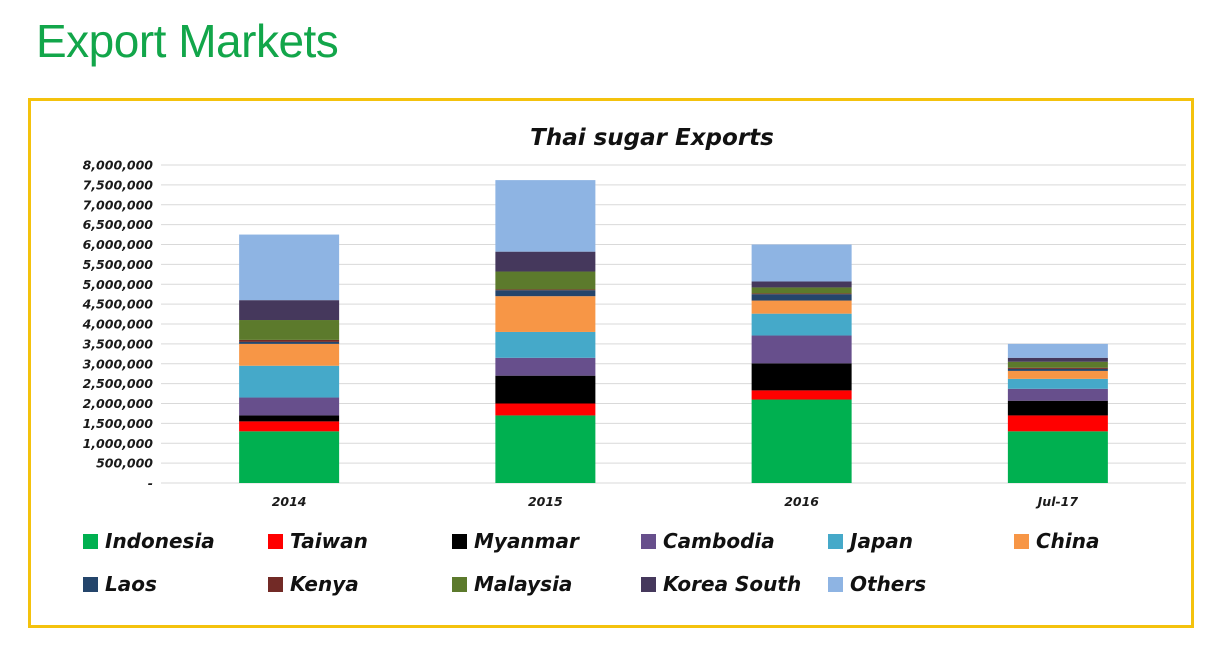 The width and height of the screenshot is (1228, 646). Describe the element at coordinates (187, 41) in the screenshot. I see `page-title: Export Markets` at that location.